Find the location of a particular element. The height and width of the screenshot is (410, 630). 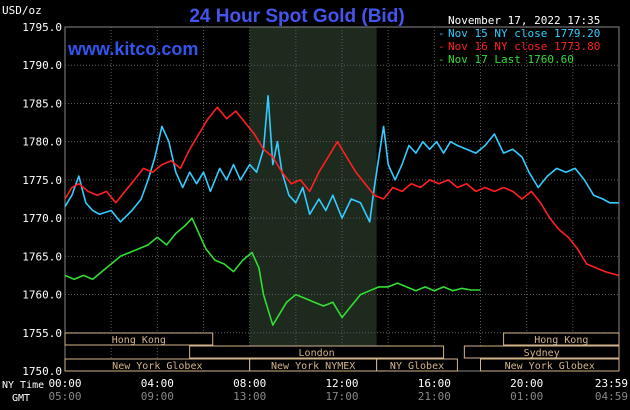

y-tick-label: 1770.0 is located at coordinates (42, 218).